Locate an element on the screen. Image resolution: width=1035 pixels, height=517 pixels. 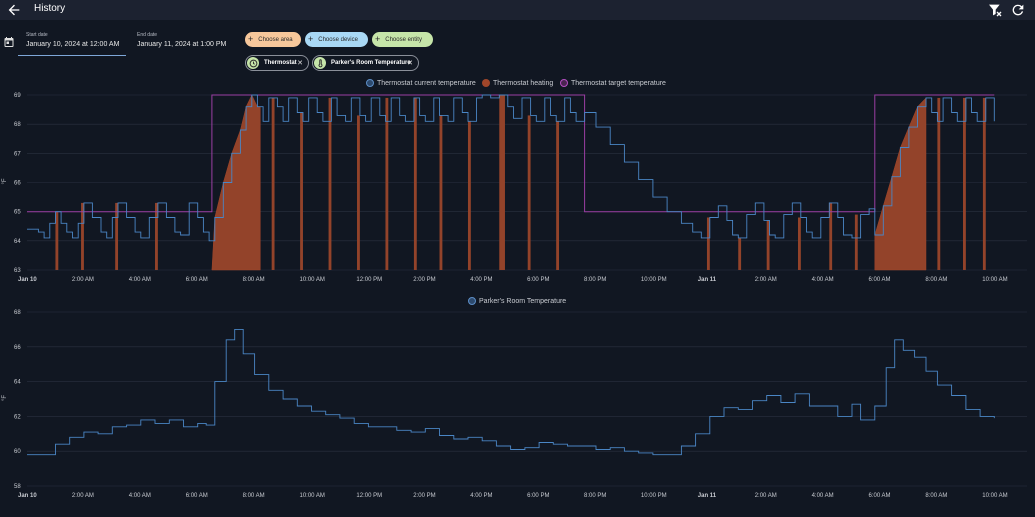
y-tick-label: 60 is located at coordinates (17, 452).